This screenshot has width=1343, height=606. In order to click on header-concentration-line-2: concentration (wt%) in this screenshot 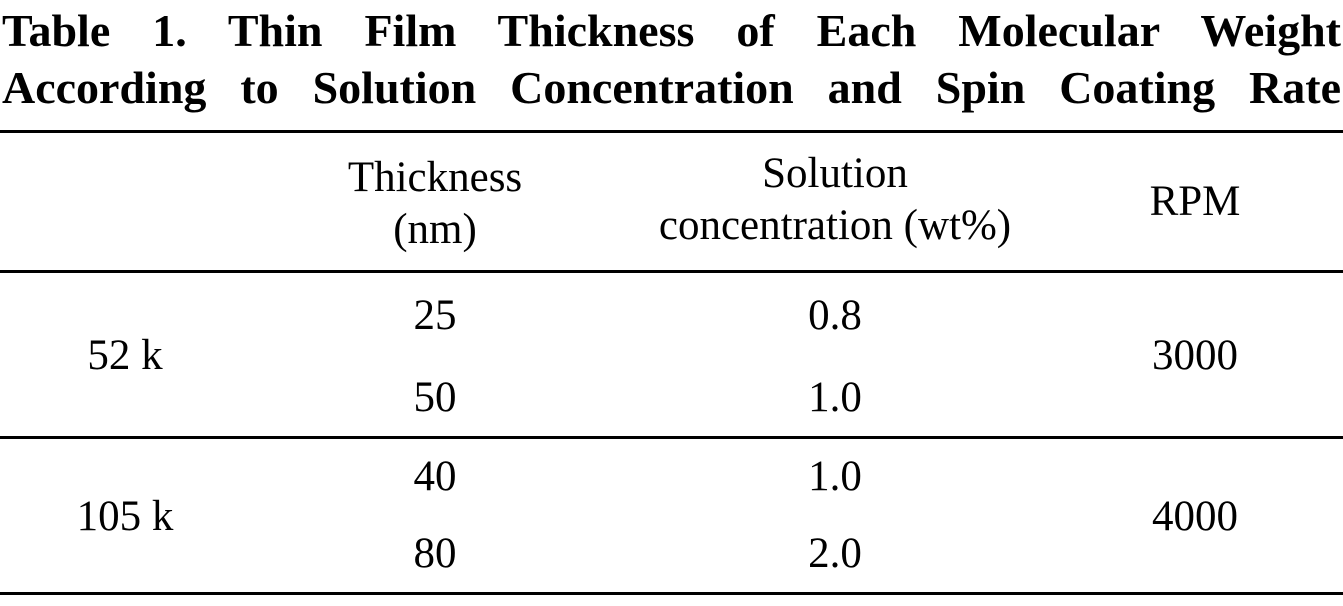, I will do `click(835, 225)`.